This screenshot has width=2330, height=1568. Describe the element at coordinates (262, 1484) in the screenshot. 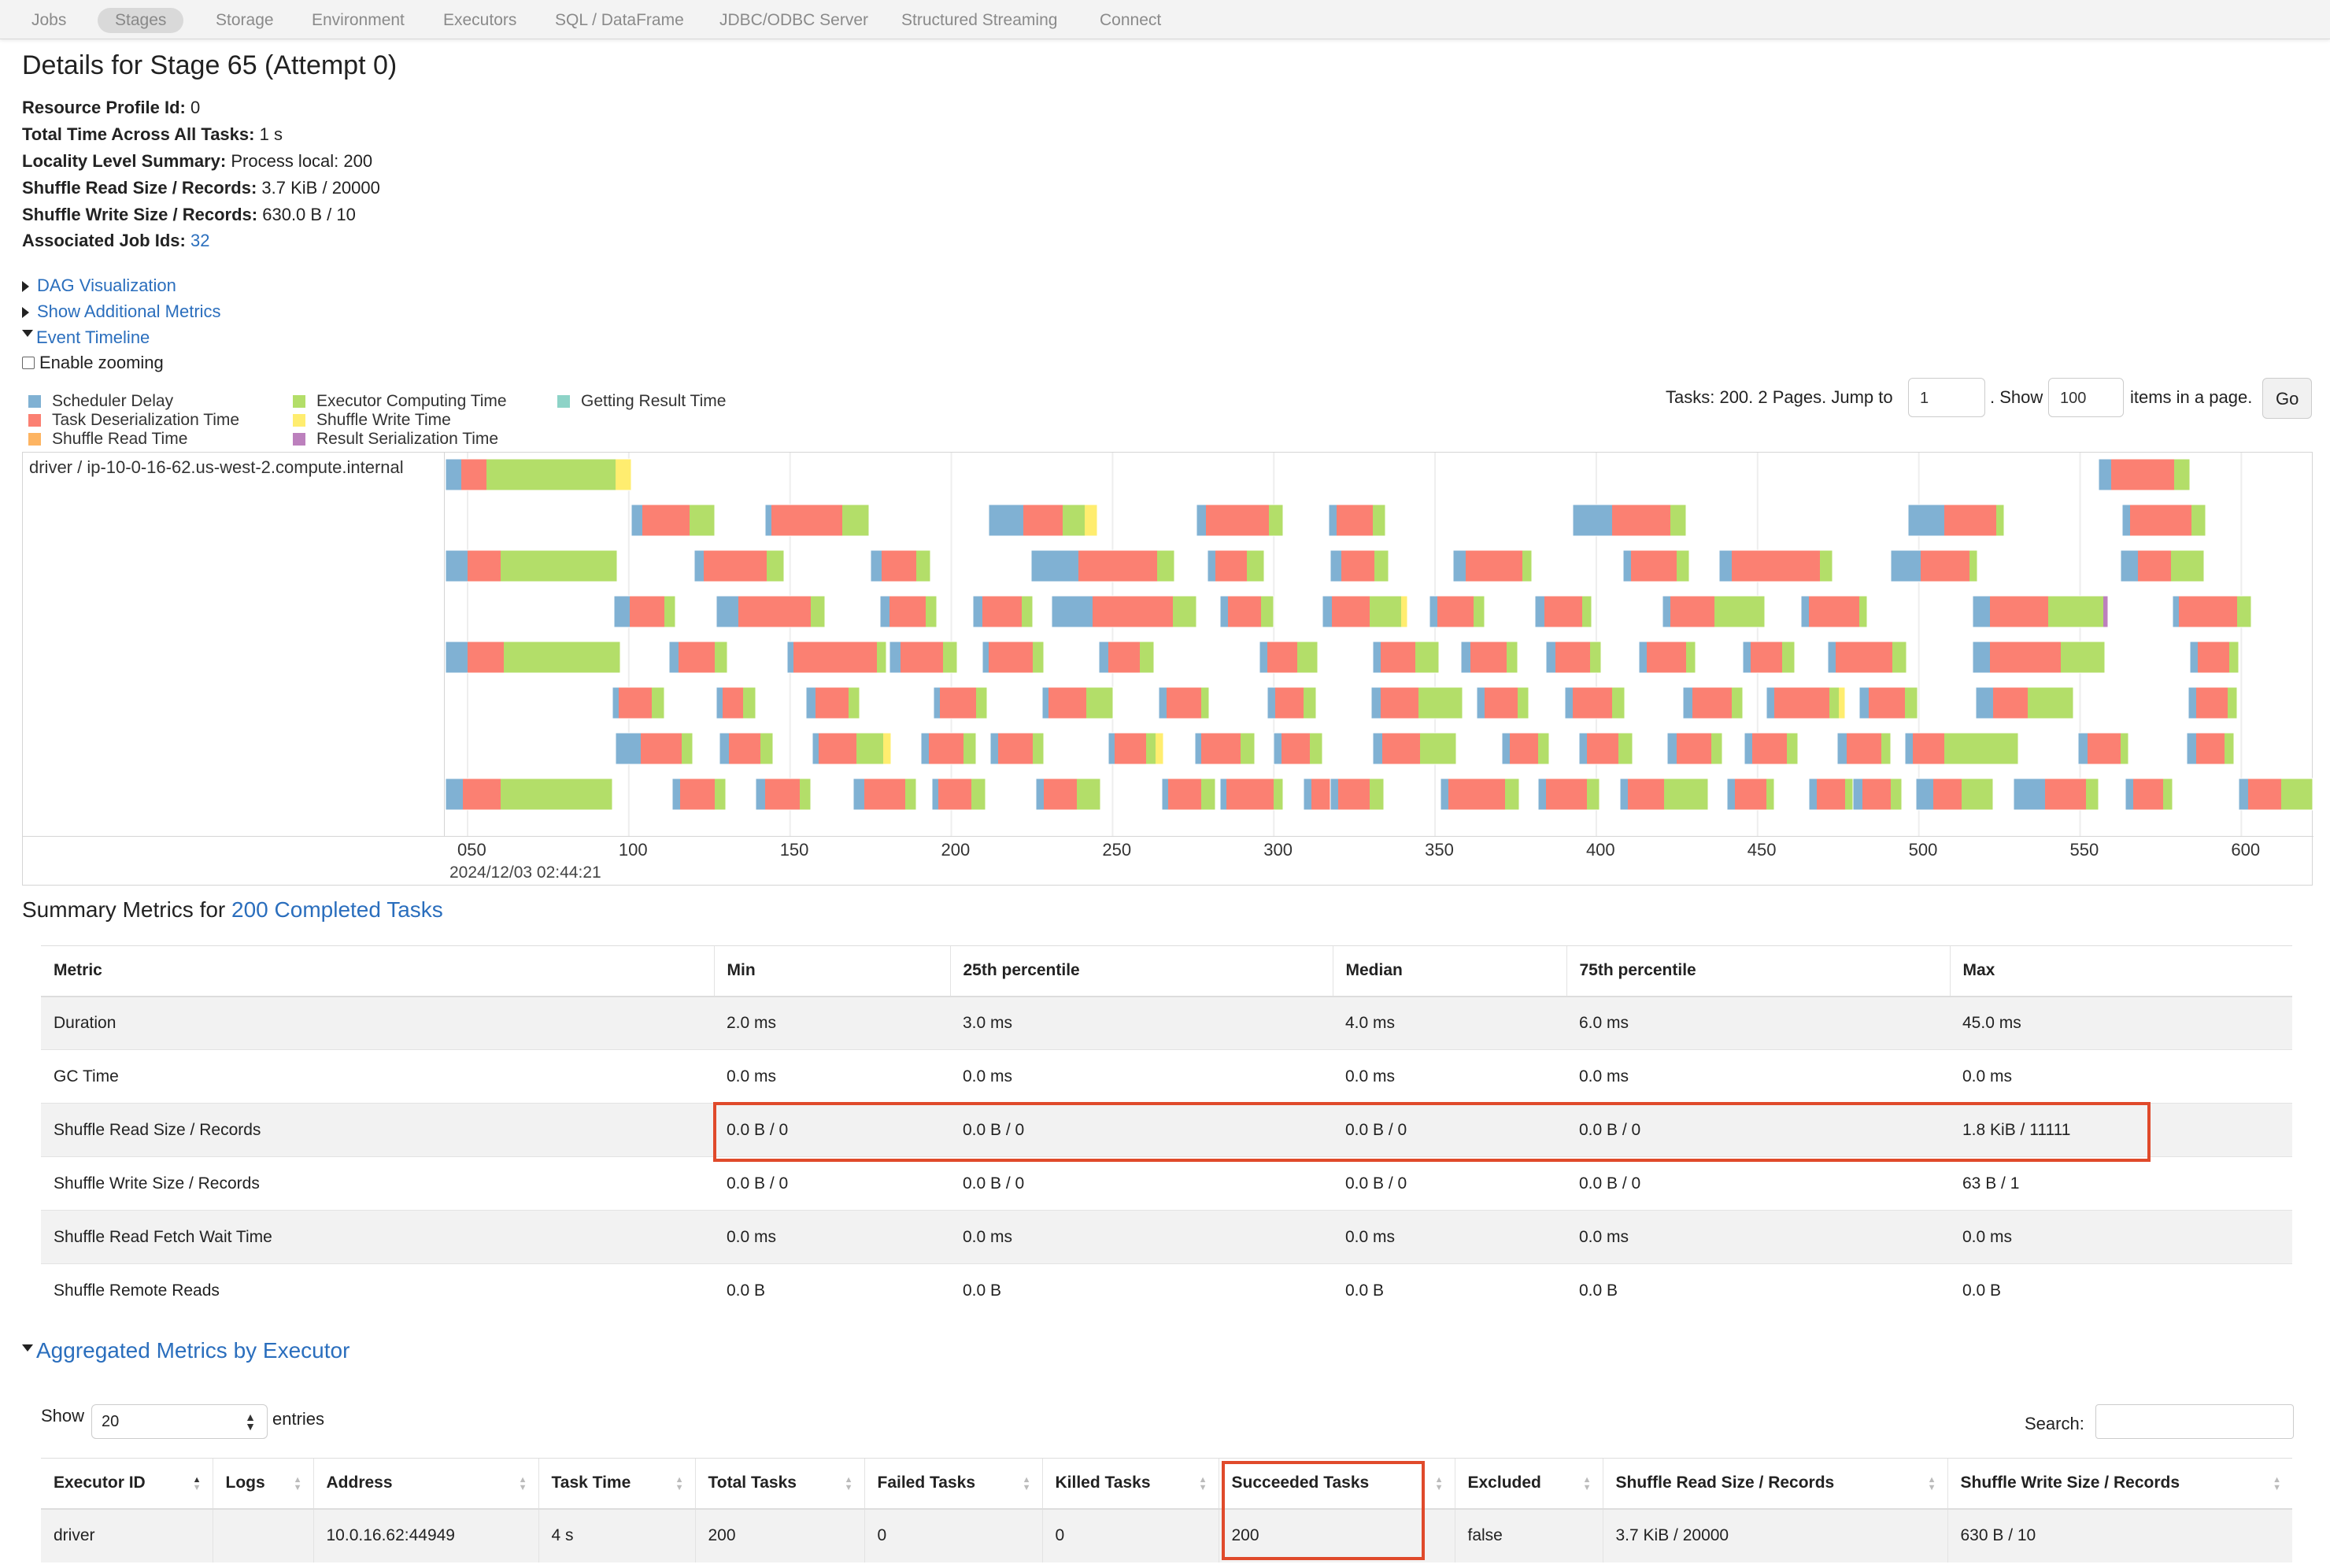

I see `col-header-logs: Logs ▲ ▼` at that location.